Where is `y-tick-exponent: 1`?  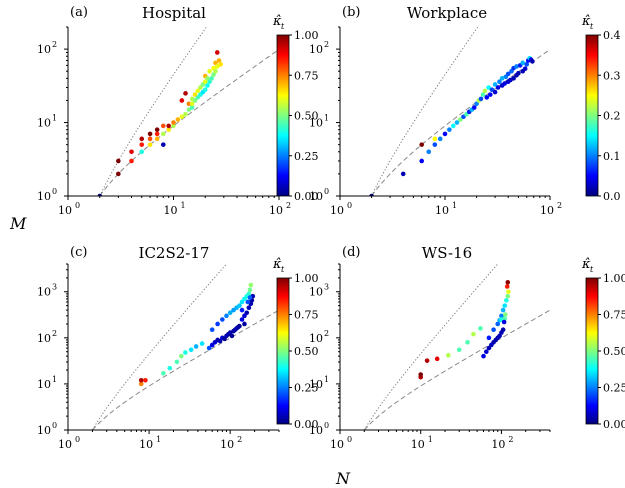
y-tick-exponent: 1 is located at coordinates (326, 379).